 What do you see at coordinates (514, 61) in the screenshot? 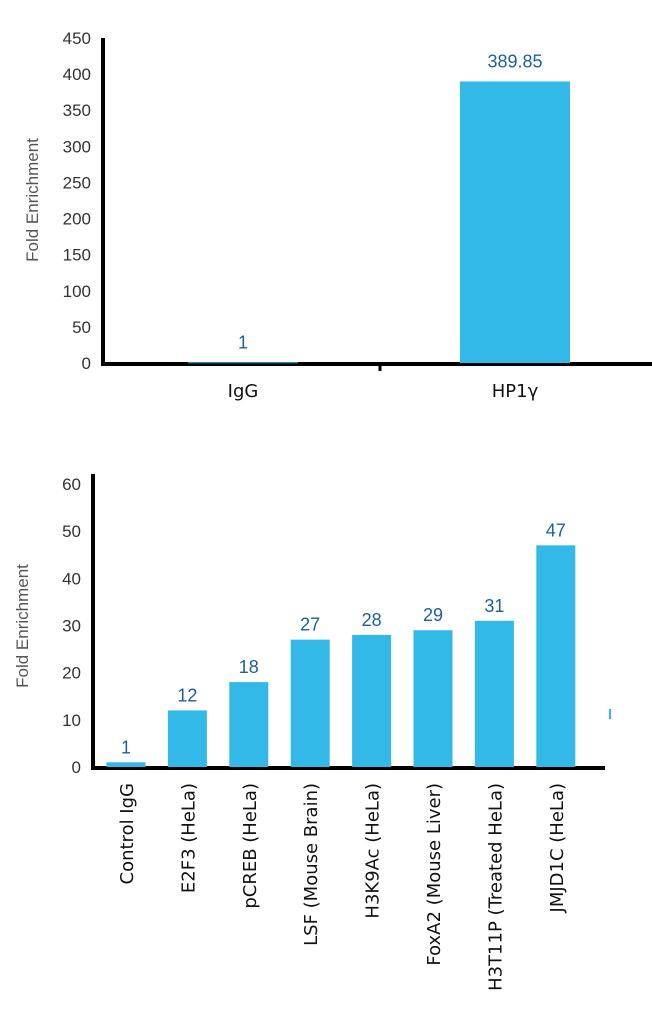
I see `data-label: 389.85` at bounding box center [514, 61].